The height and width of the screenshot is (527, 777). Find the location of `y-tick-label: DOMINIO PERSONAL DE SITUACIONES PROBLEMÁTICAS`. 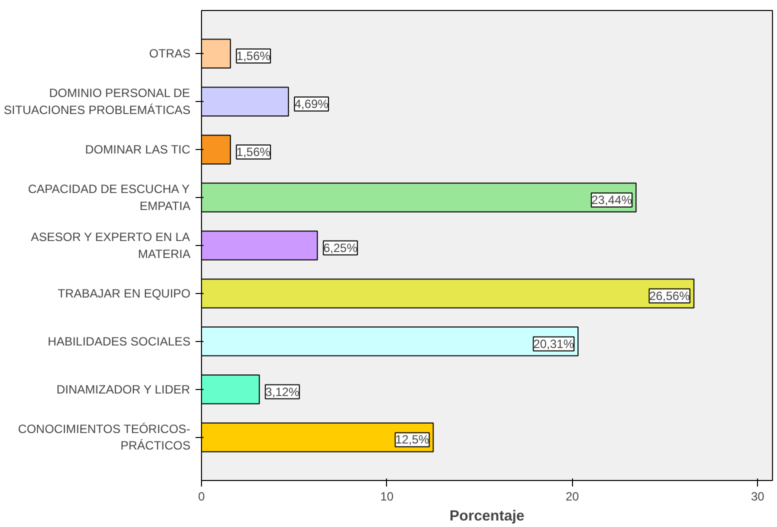

y-tick-label: DOMINIO PERSONAL DE SITUACIONES PROBLEMÁTICAS is located at coordinates (97, 102).